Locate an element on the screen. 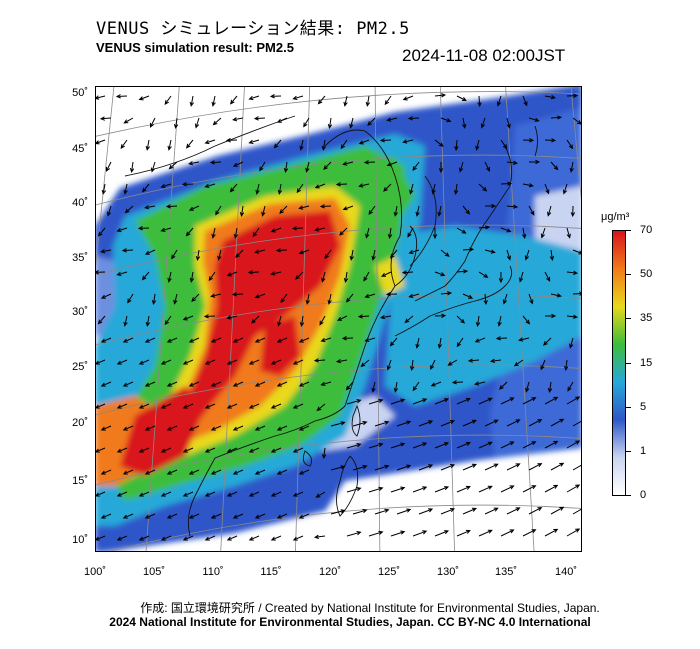 Image resolution: width=700 pixels, height=649 pixels. lon-label-130: 130˚ is located at coordinates (448, 572).